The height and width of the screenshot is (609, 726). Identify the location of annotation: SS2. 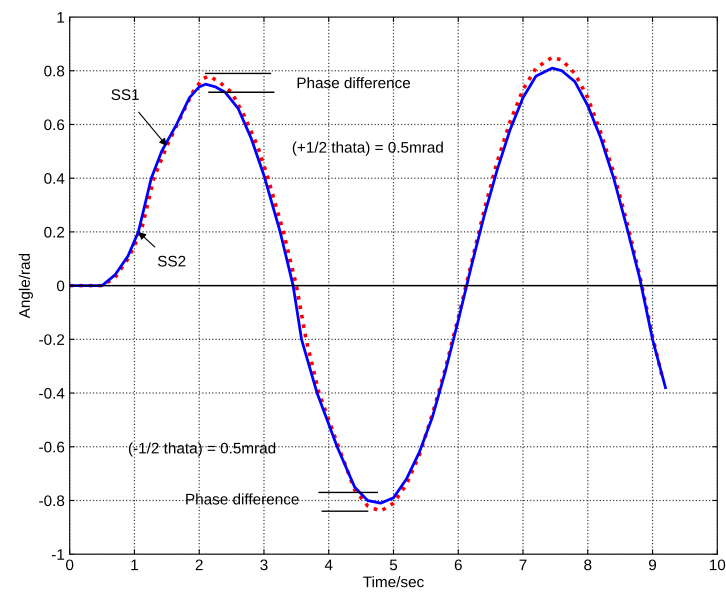
(172, 261).